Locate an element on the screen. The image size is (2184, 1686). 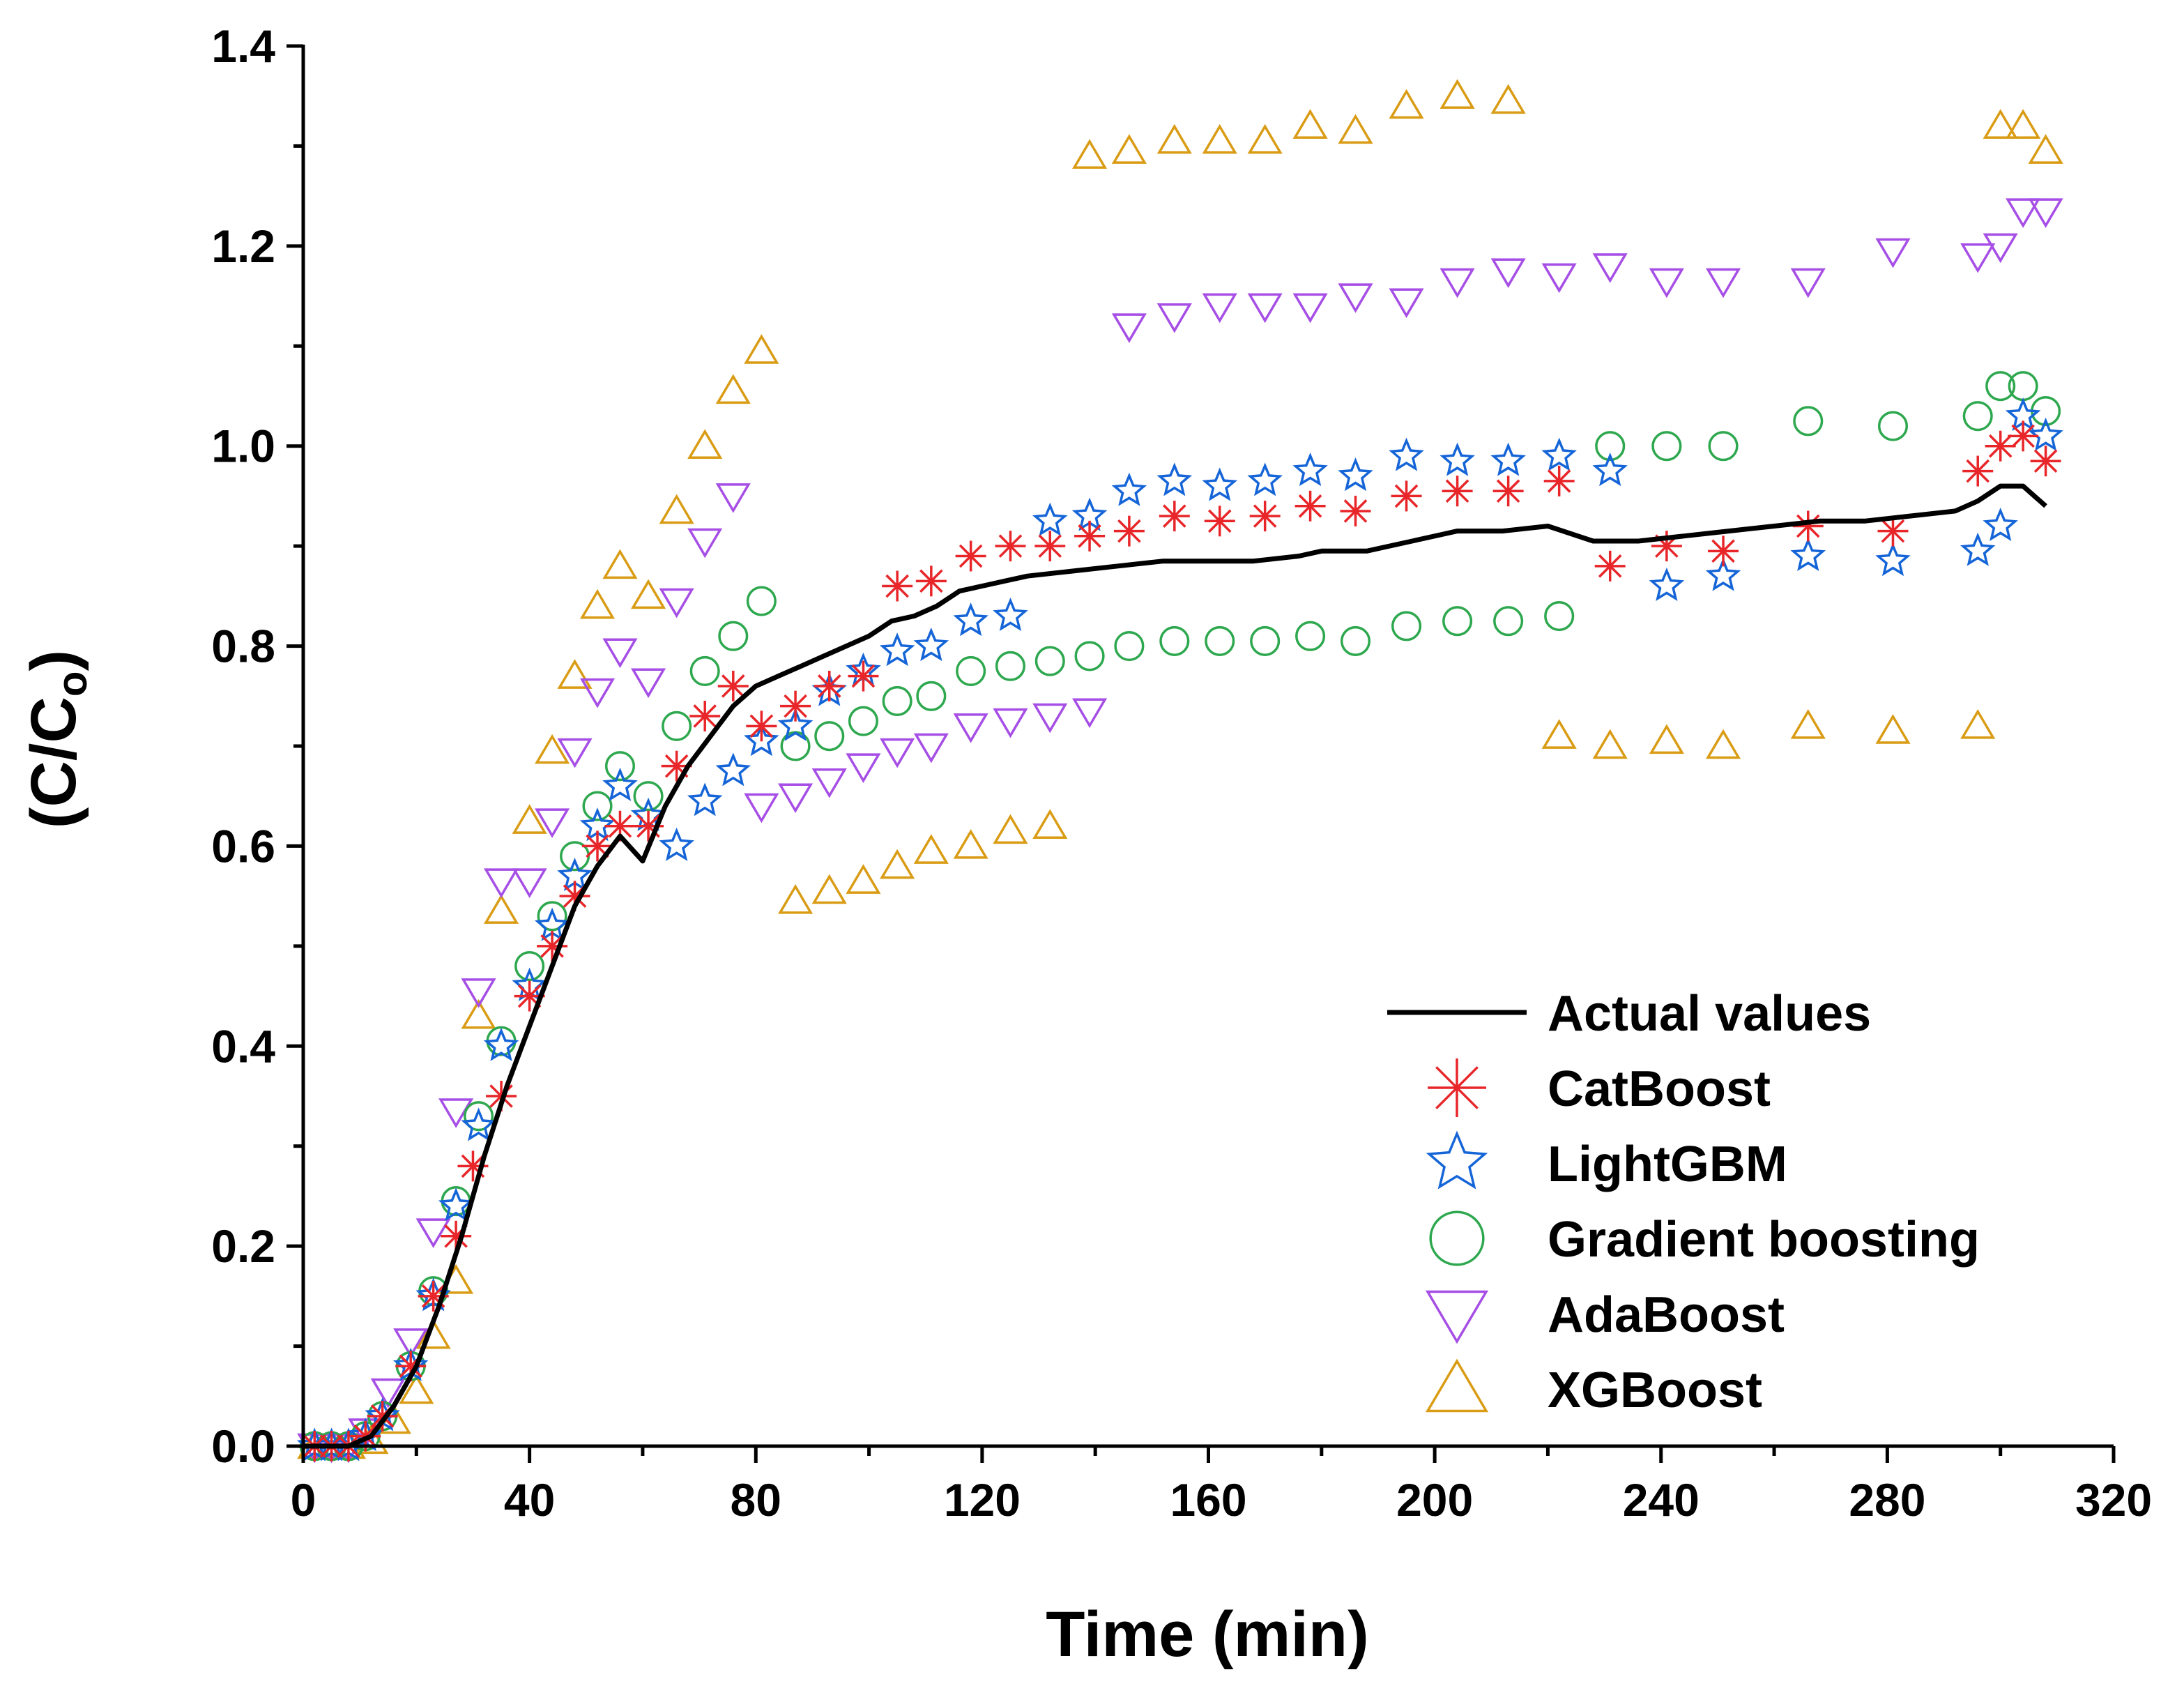
legend-label: CatBoost is located at coordinates (1659, 1089).